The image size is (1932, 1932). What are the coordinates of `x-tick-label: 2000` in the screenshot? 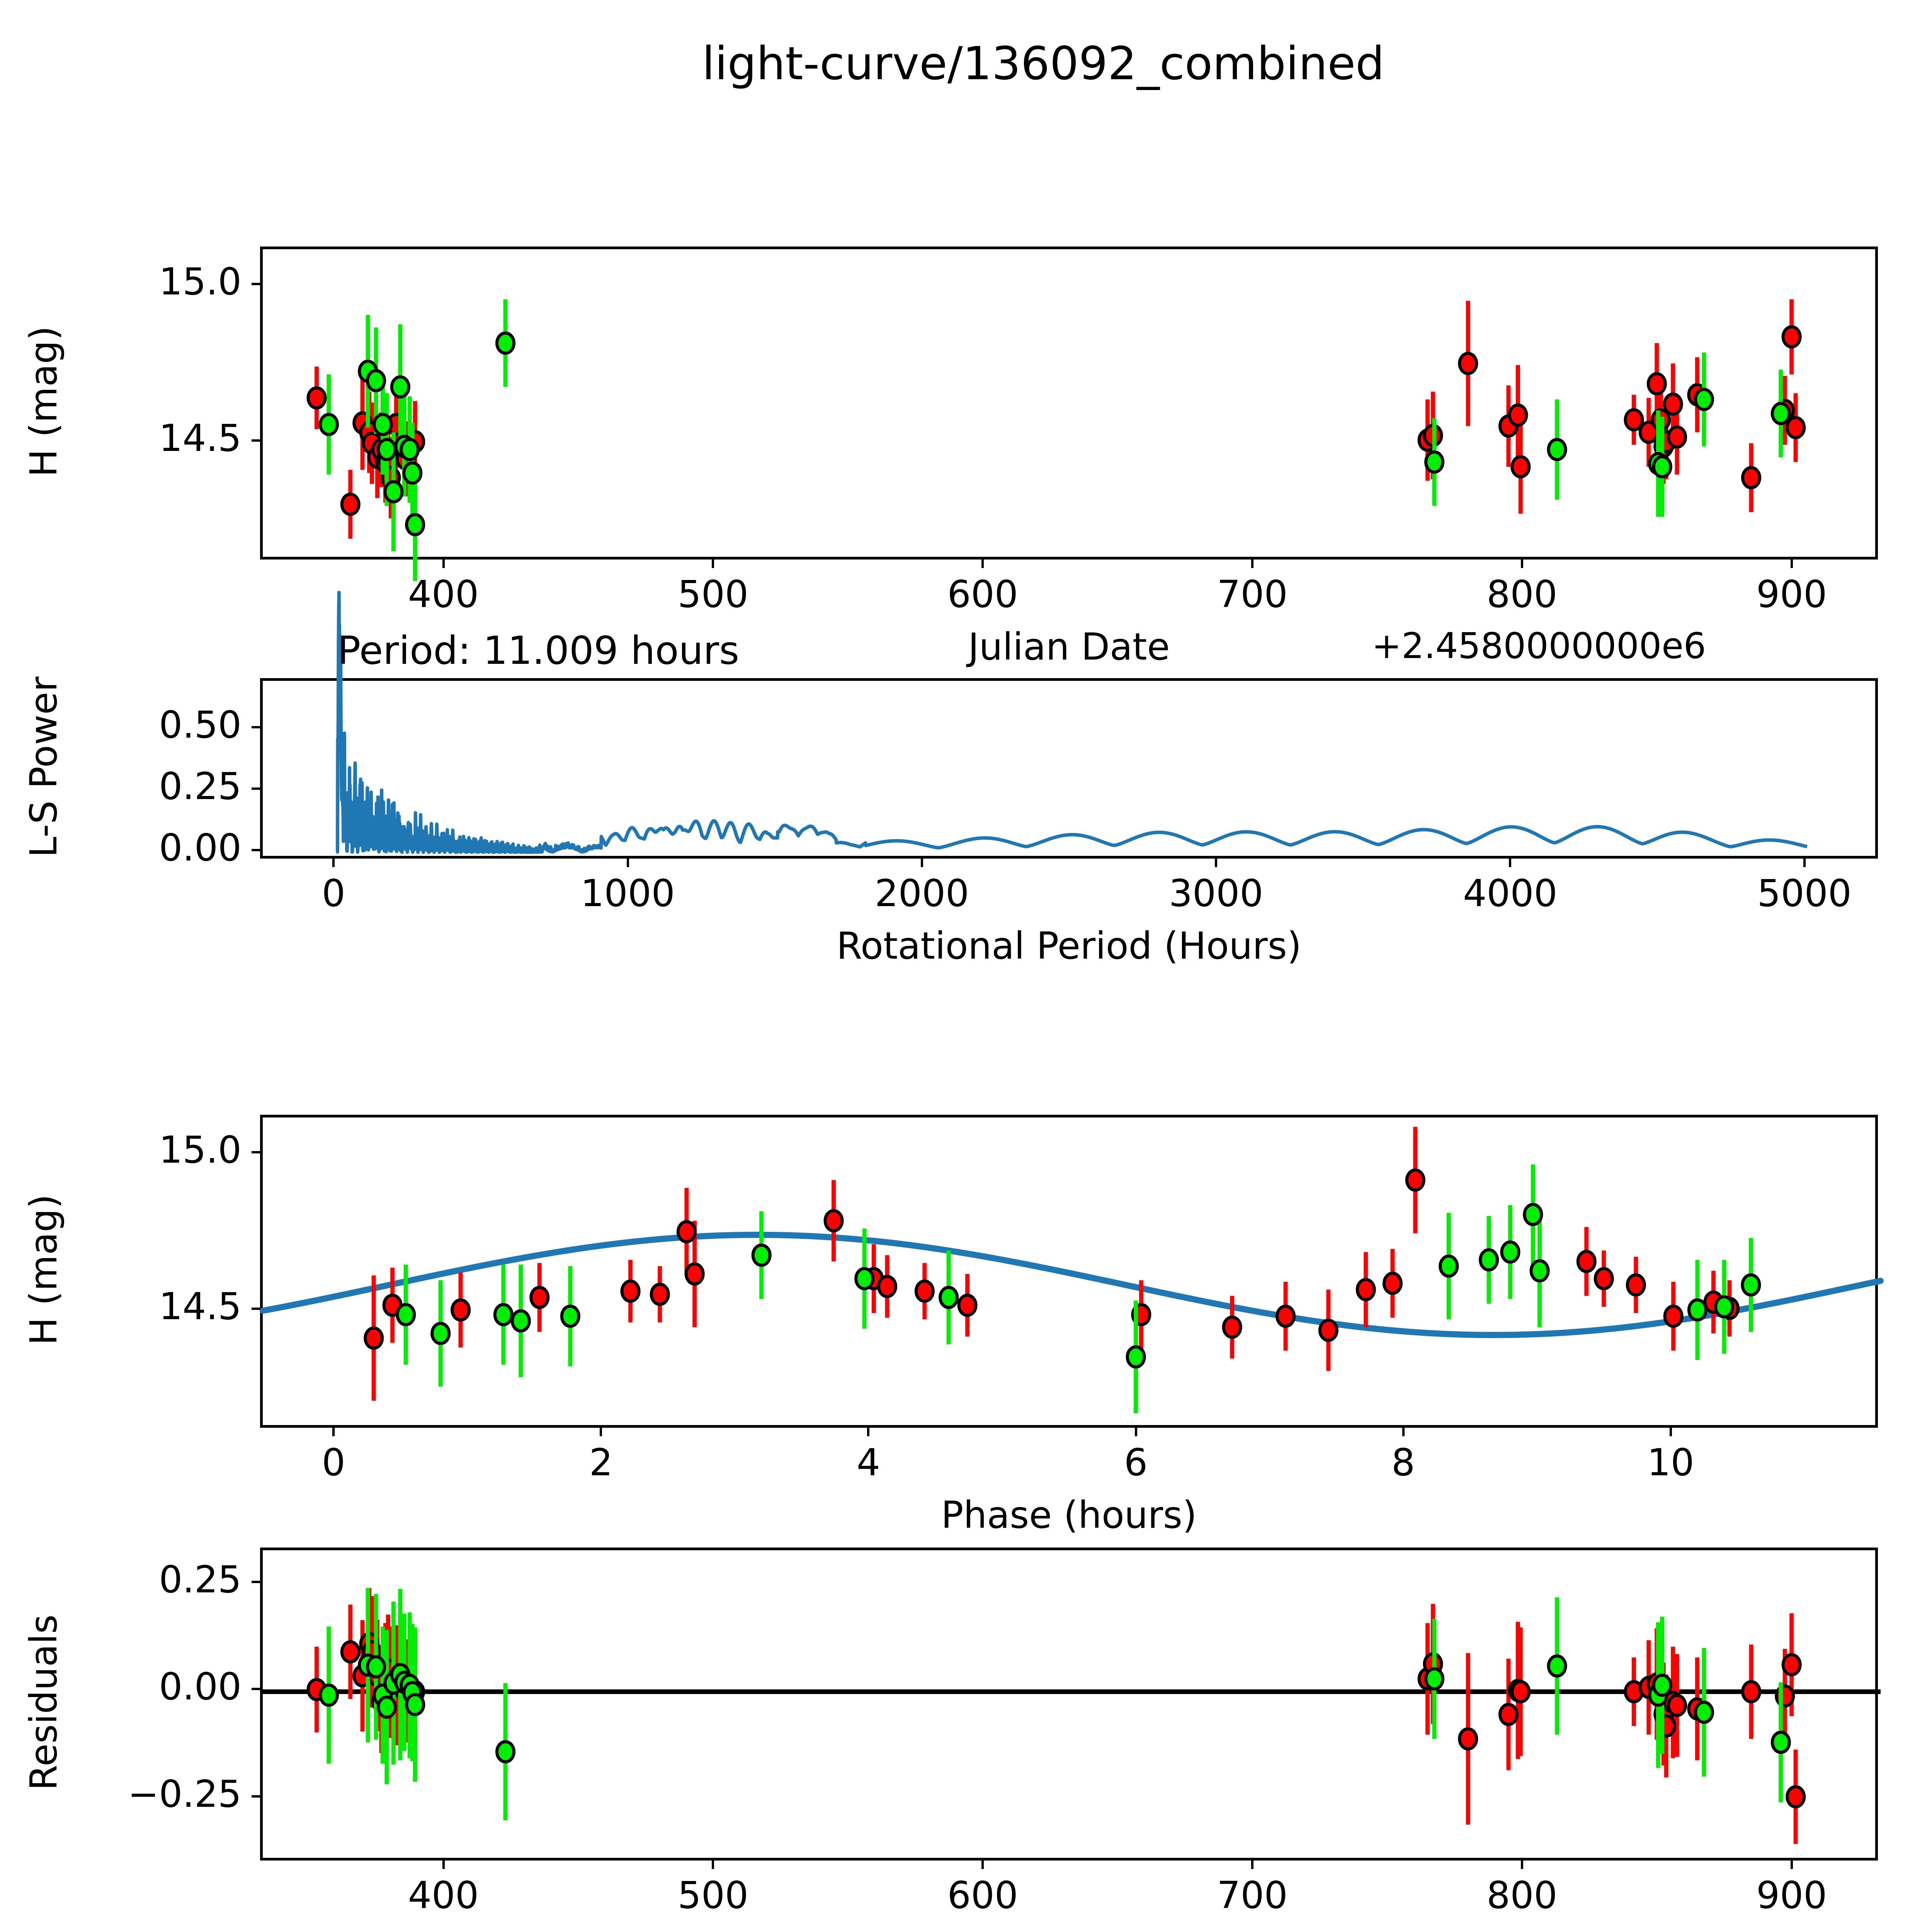 It's located at (921, 893).